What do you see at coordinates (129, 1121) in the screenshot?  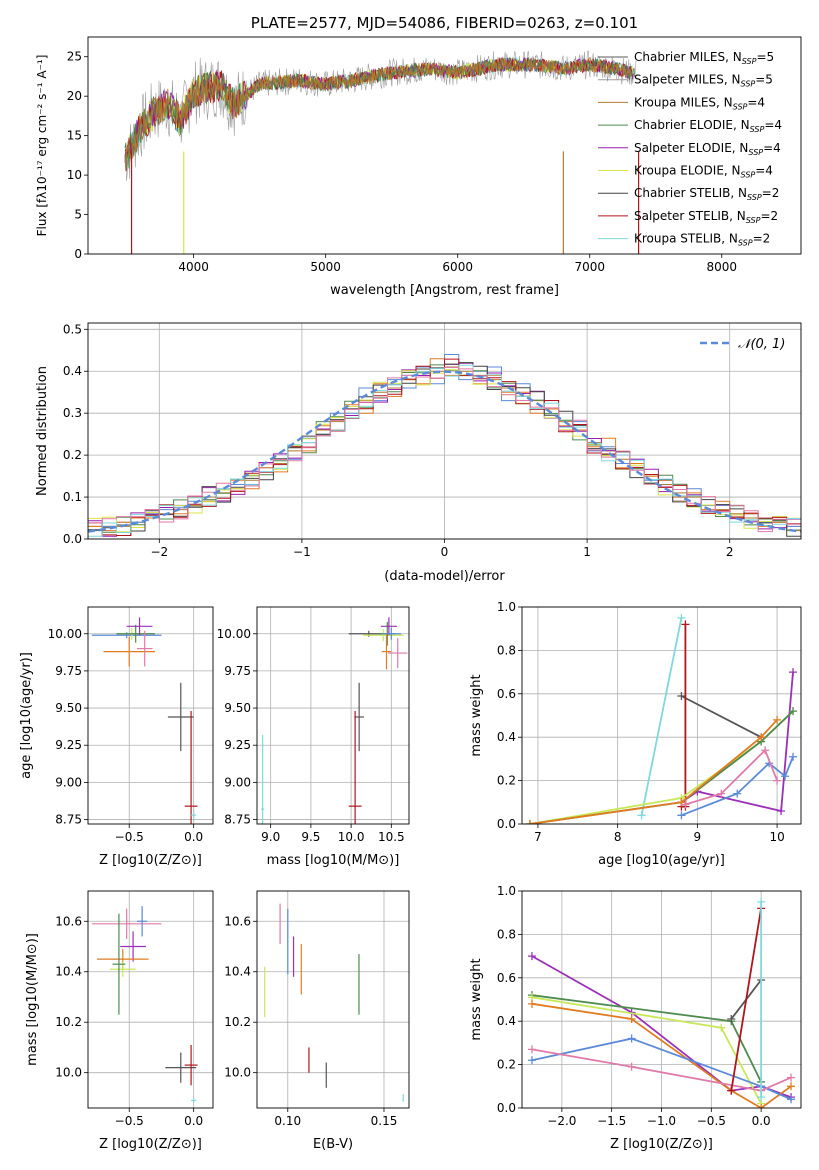 I see `x-tick-label: −0.5` at bounding box center [129, 1121].